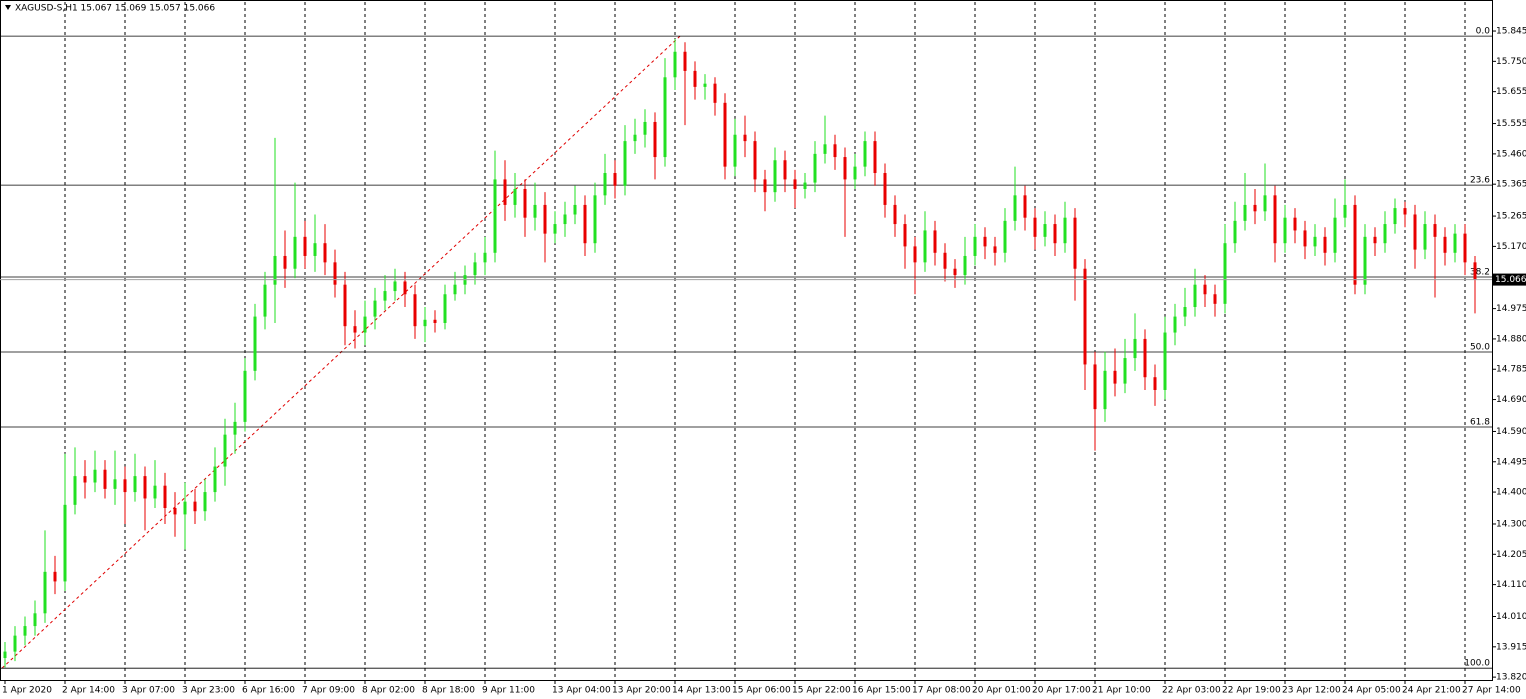  Describe the element at coordinates (8, 7) in the screenshot. I see `menu-icon` at that location.